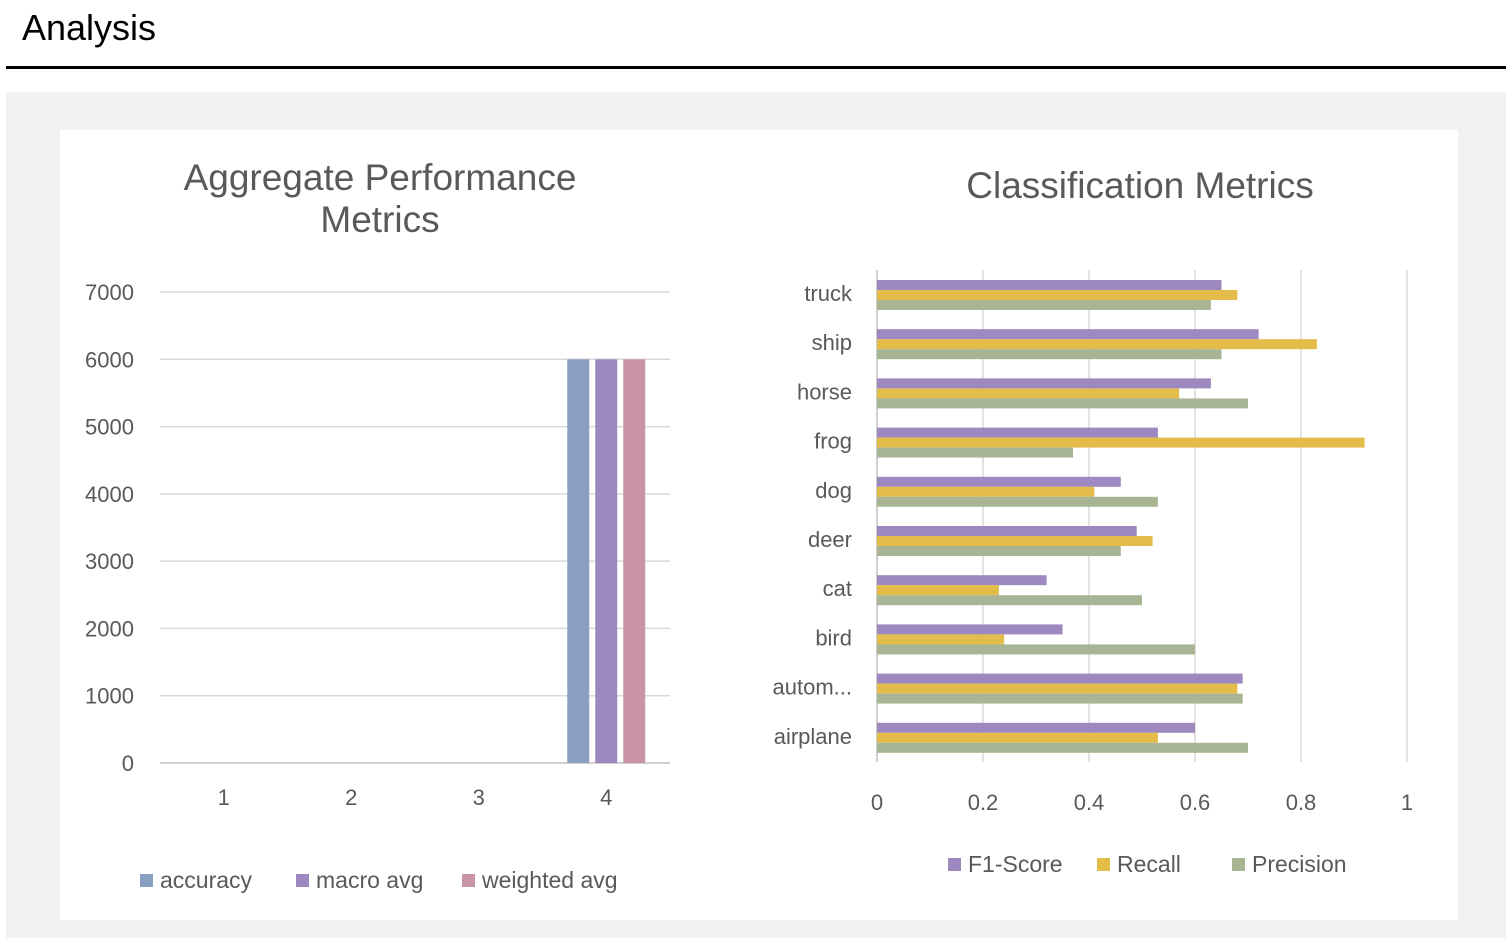 Image resolution: width=1512 pixels, height=952 pixels. What do you see at coordinates (983, 802) in the screenshot?
I see `x-tick-label: 0.2` at bounding box center [983, 802].